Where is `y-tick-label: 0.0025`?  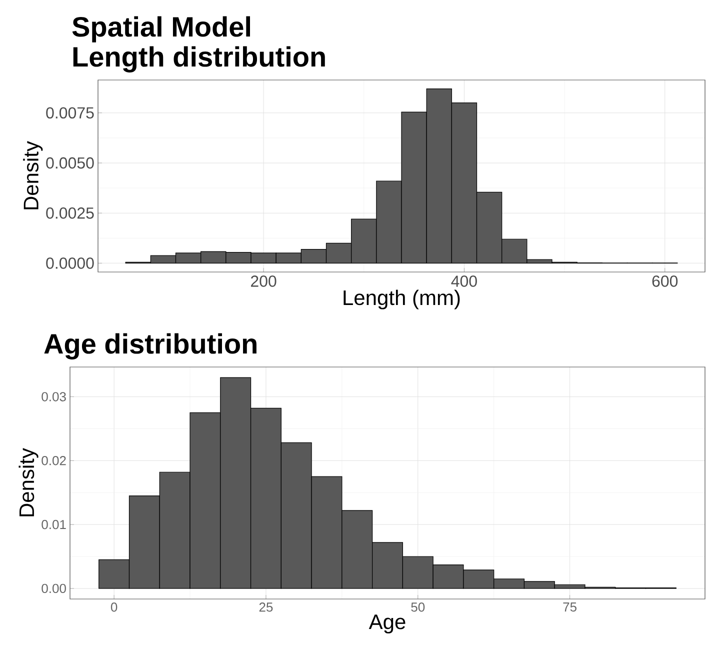 y-tick-label: 0.0025 is located at coordinates (70, 213).